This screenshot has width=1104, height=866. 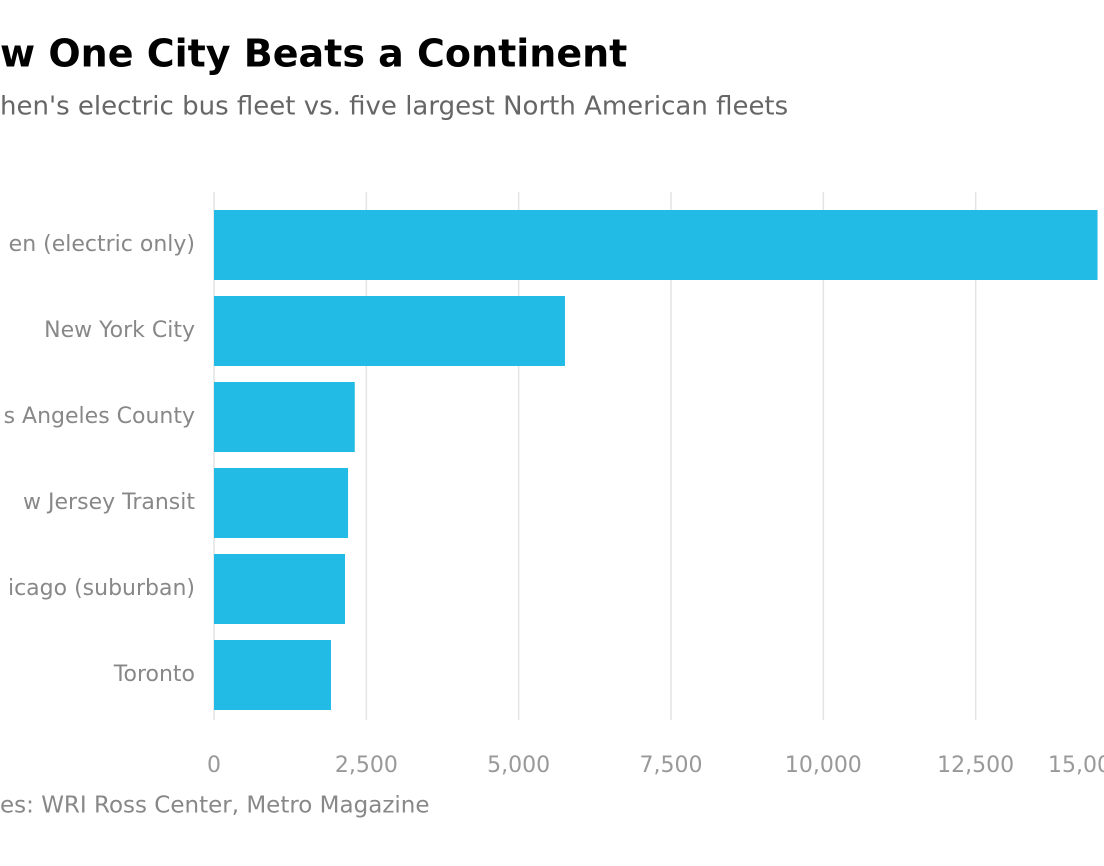 I want to click on y-tick-label: icago (suburban), so click(x=101, y=588).